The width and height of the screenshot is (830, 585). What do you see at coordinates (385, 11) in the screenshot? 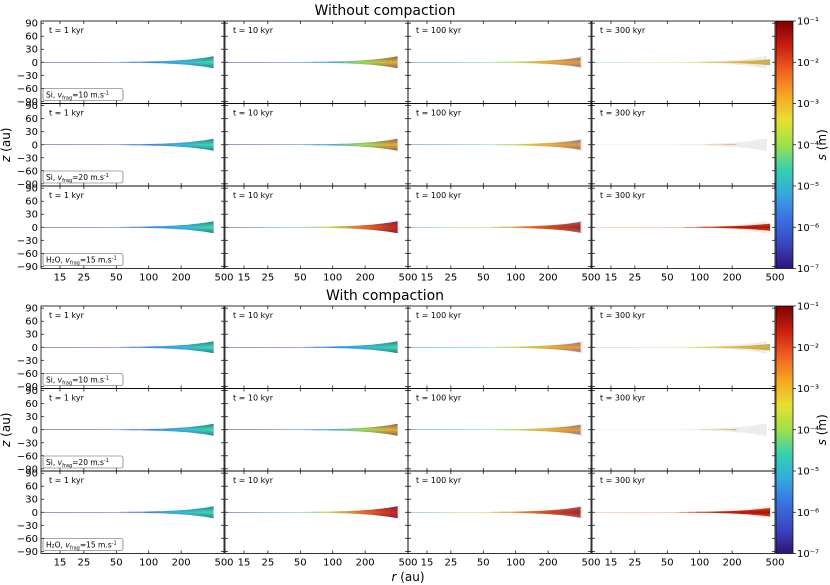
I see `section-title-without-compaction: Without compaction` at bounding box center [385, 11].